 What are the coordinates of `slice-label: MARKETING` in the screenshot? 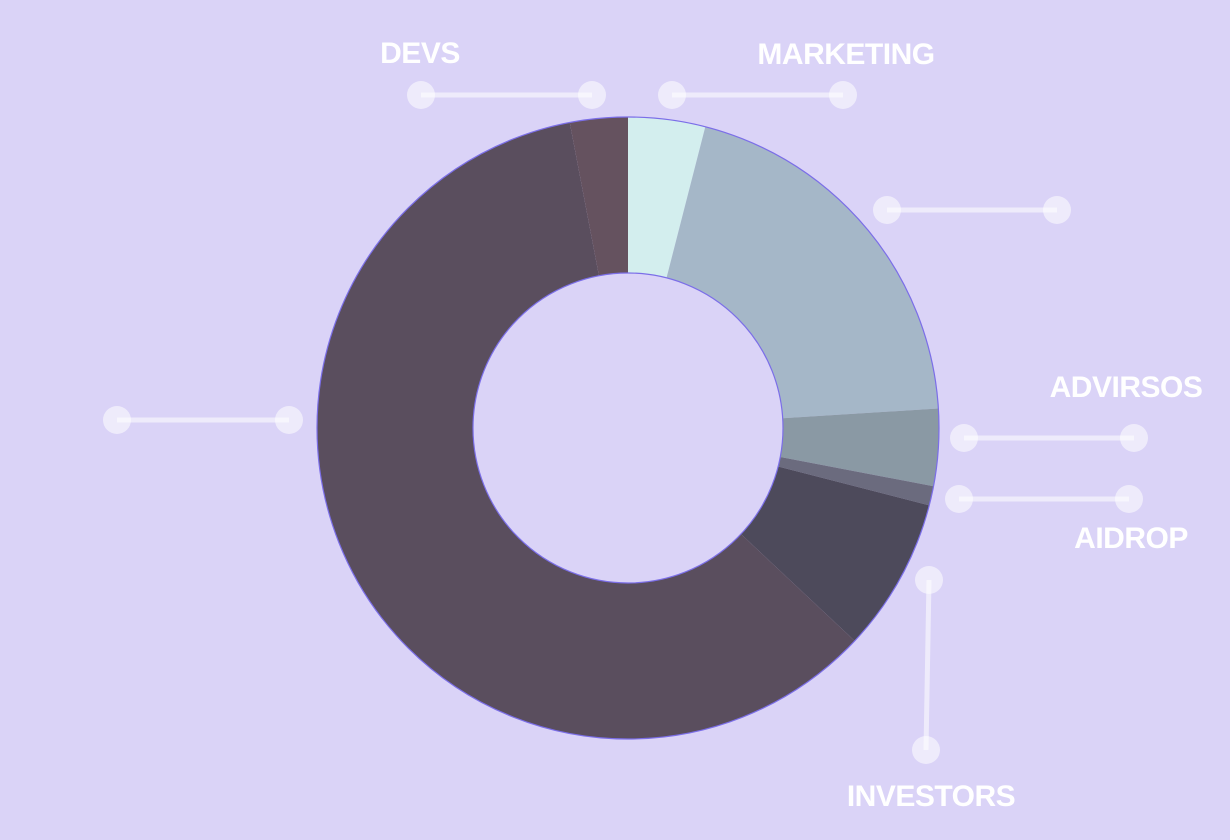 It's located at (845, 54).